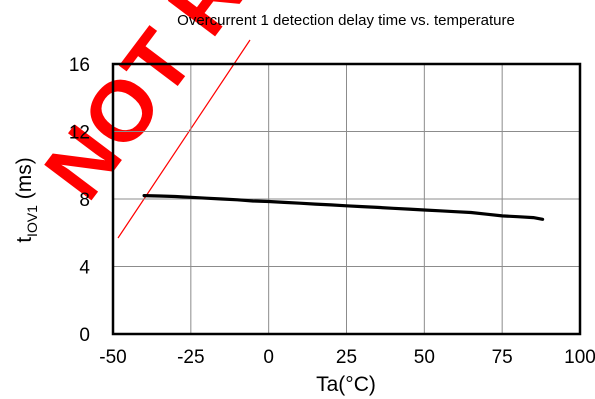  I want to click on y-tick-label: 12, so click(79, 133).